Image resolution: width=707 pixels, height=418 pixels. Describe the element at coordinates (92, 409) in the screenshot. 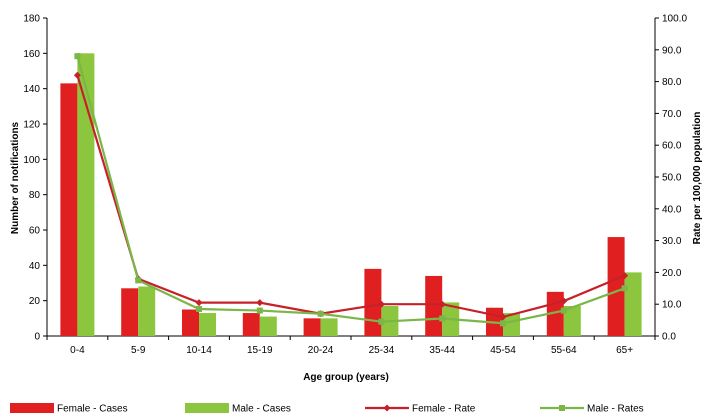

I see `legend-label-female-cases: Female - Cases` at that location.